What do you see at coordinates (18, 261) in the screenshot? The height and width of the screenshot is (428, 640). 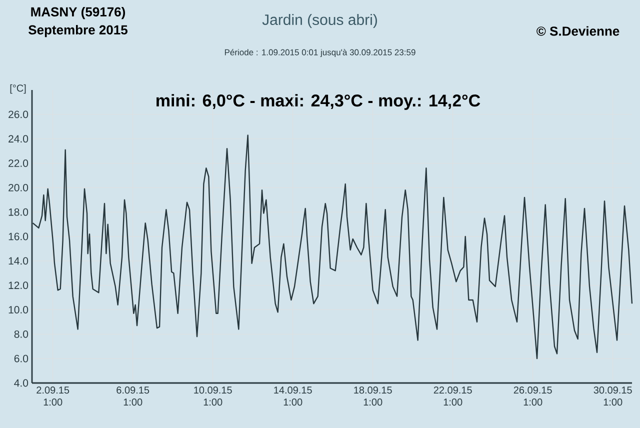 I see `y-tick-label: 14.0` at bounding box center [18, 261].